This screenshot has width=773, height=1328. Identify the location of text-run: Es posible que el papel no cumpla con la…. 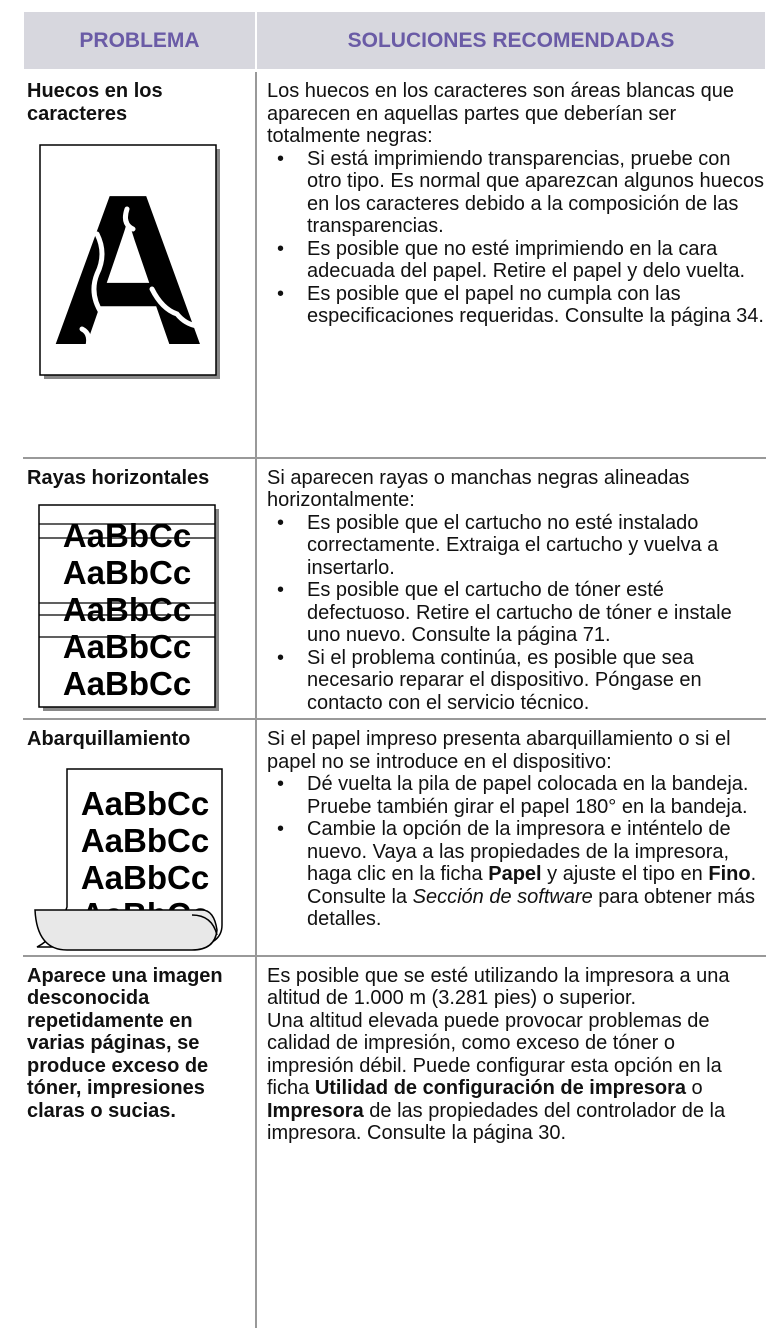
(535, 305).